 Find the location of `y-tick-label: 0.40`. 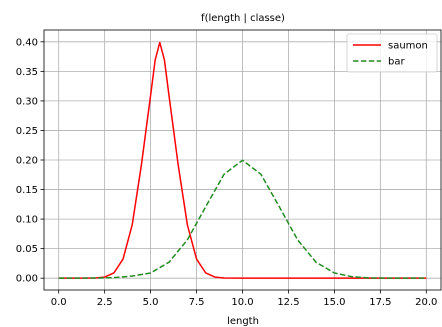

y-tick-label: 0.40 is located at coordinates (27, 42).